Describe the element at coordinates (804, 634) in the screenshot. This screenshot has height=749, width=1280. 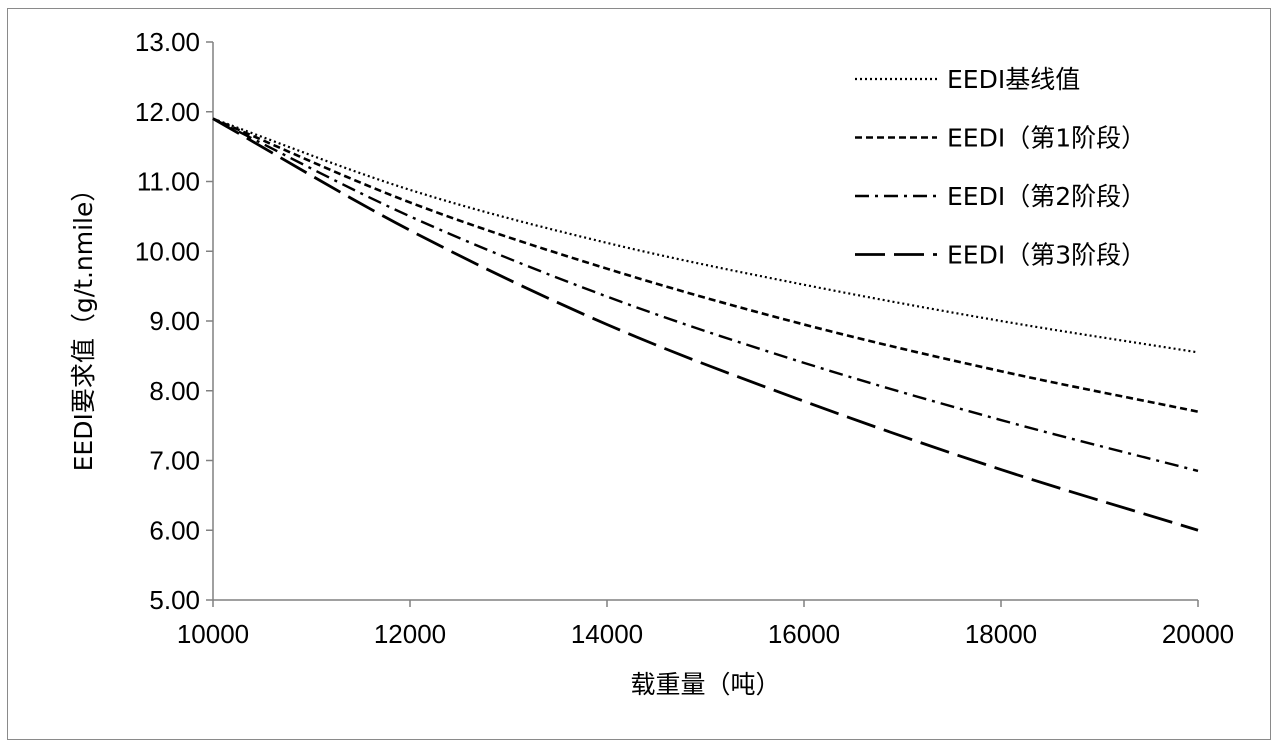
I see `x-tick-label: 16000` at that location.